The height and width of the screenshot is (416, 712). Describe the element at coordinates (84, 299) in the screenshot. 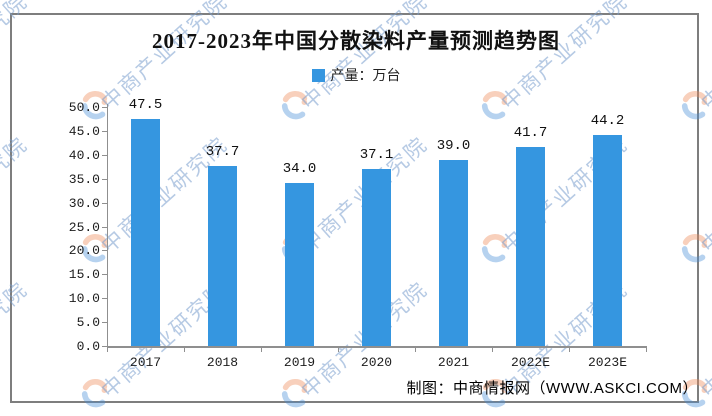

I see `y-tick-label: 10.0` at that location.